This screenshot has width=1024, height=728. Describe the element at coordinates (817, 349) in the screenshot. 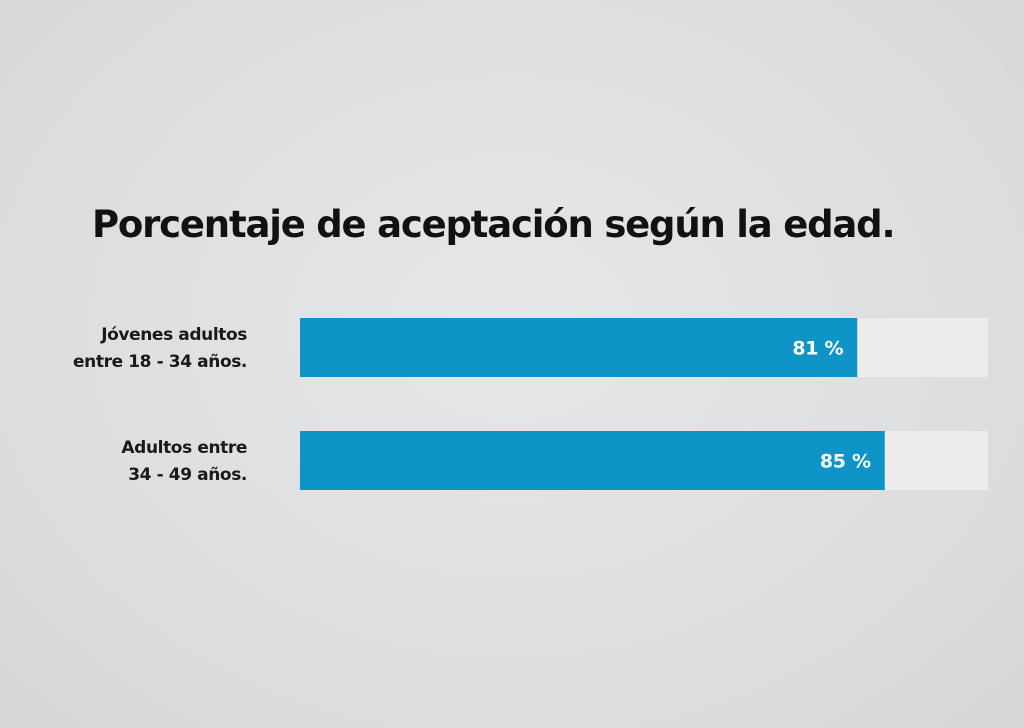

I see `value-label-1: 81 %` at that location.